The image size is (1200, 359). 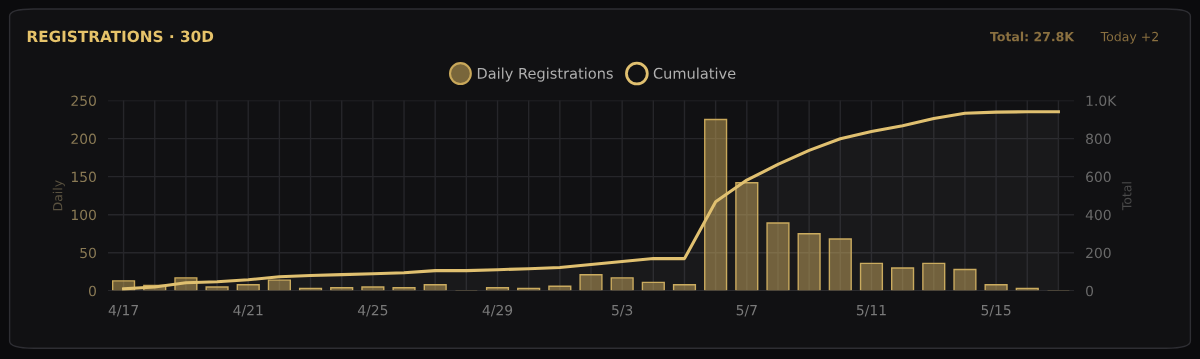 I want to click on x-tick-label: 4/17, so click(x=123, y=311).